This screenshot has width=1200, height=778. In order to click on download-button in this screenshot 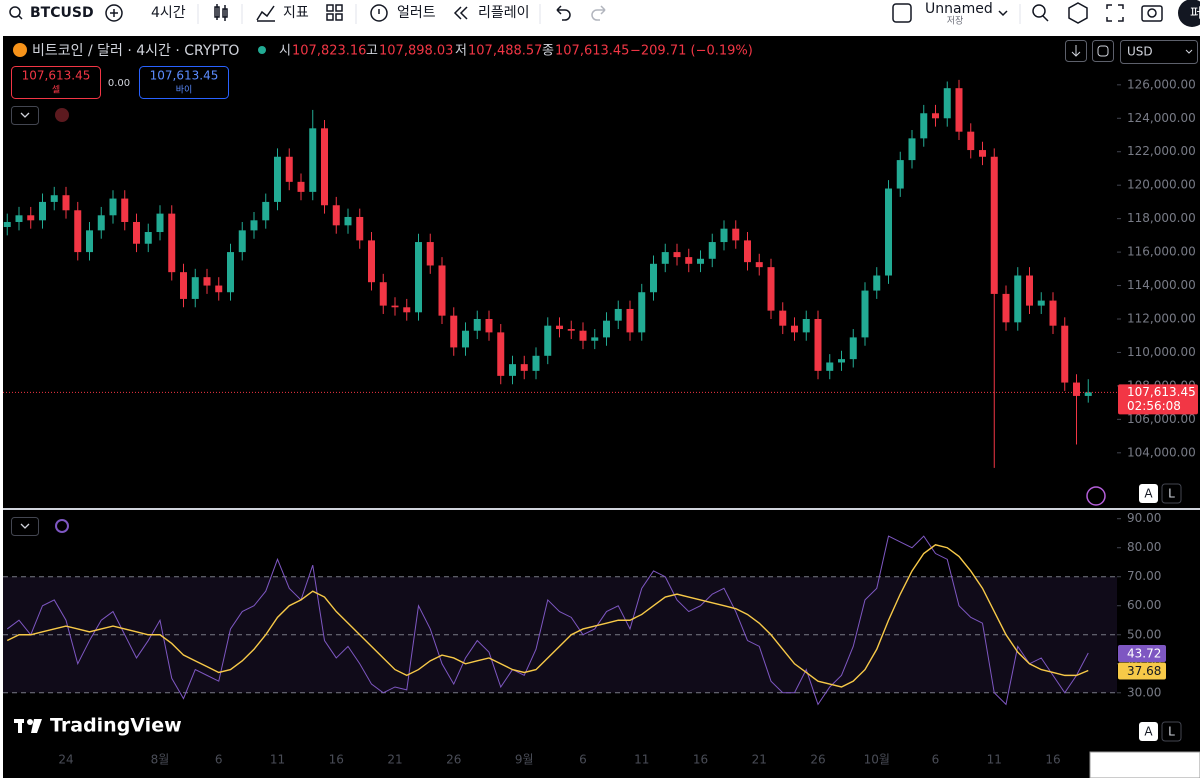, I will do `click(1076, 51)`.